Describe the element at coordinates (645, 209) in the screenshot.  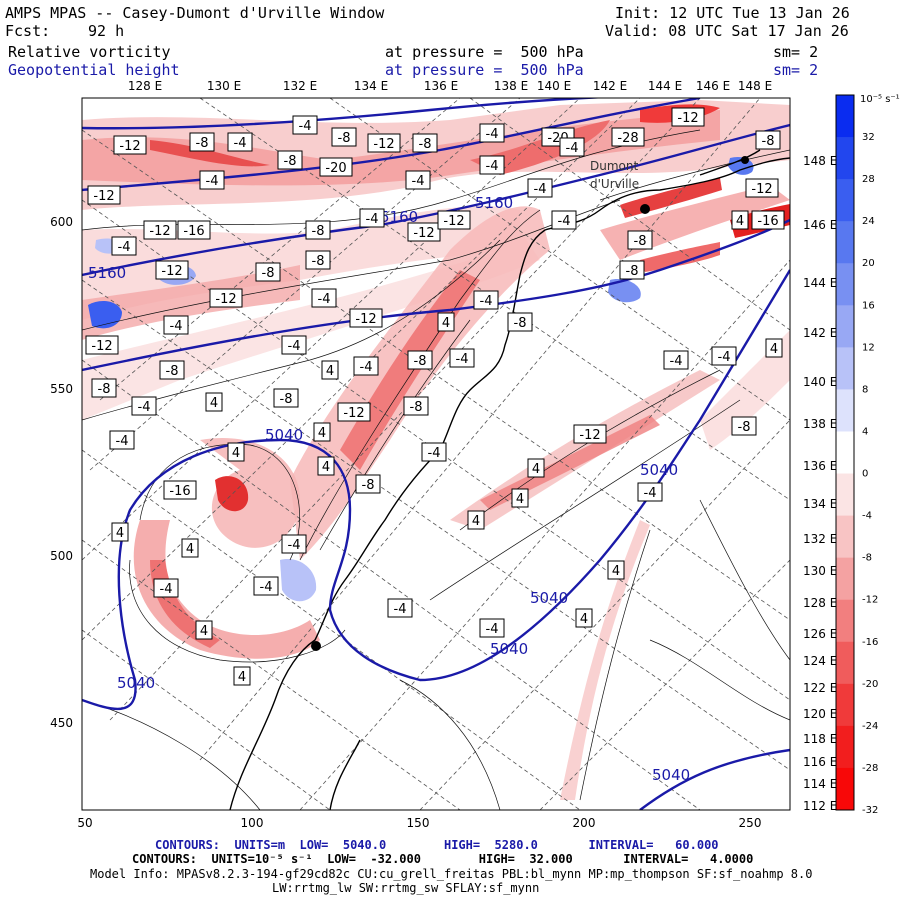
I see `dumont-durville-station` at that location.